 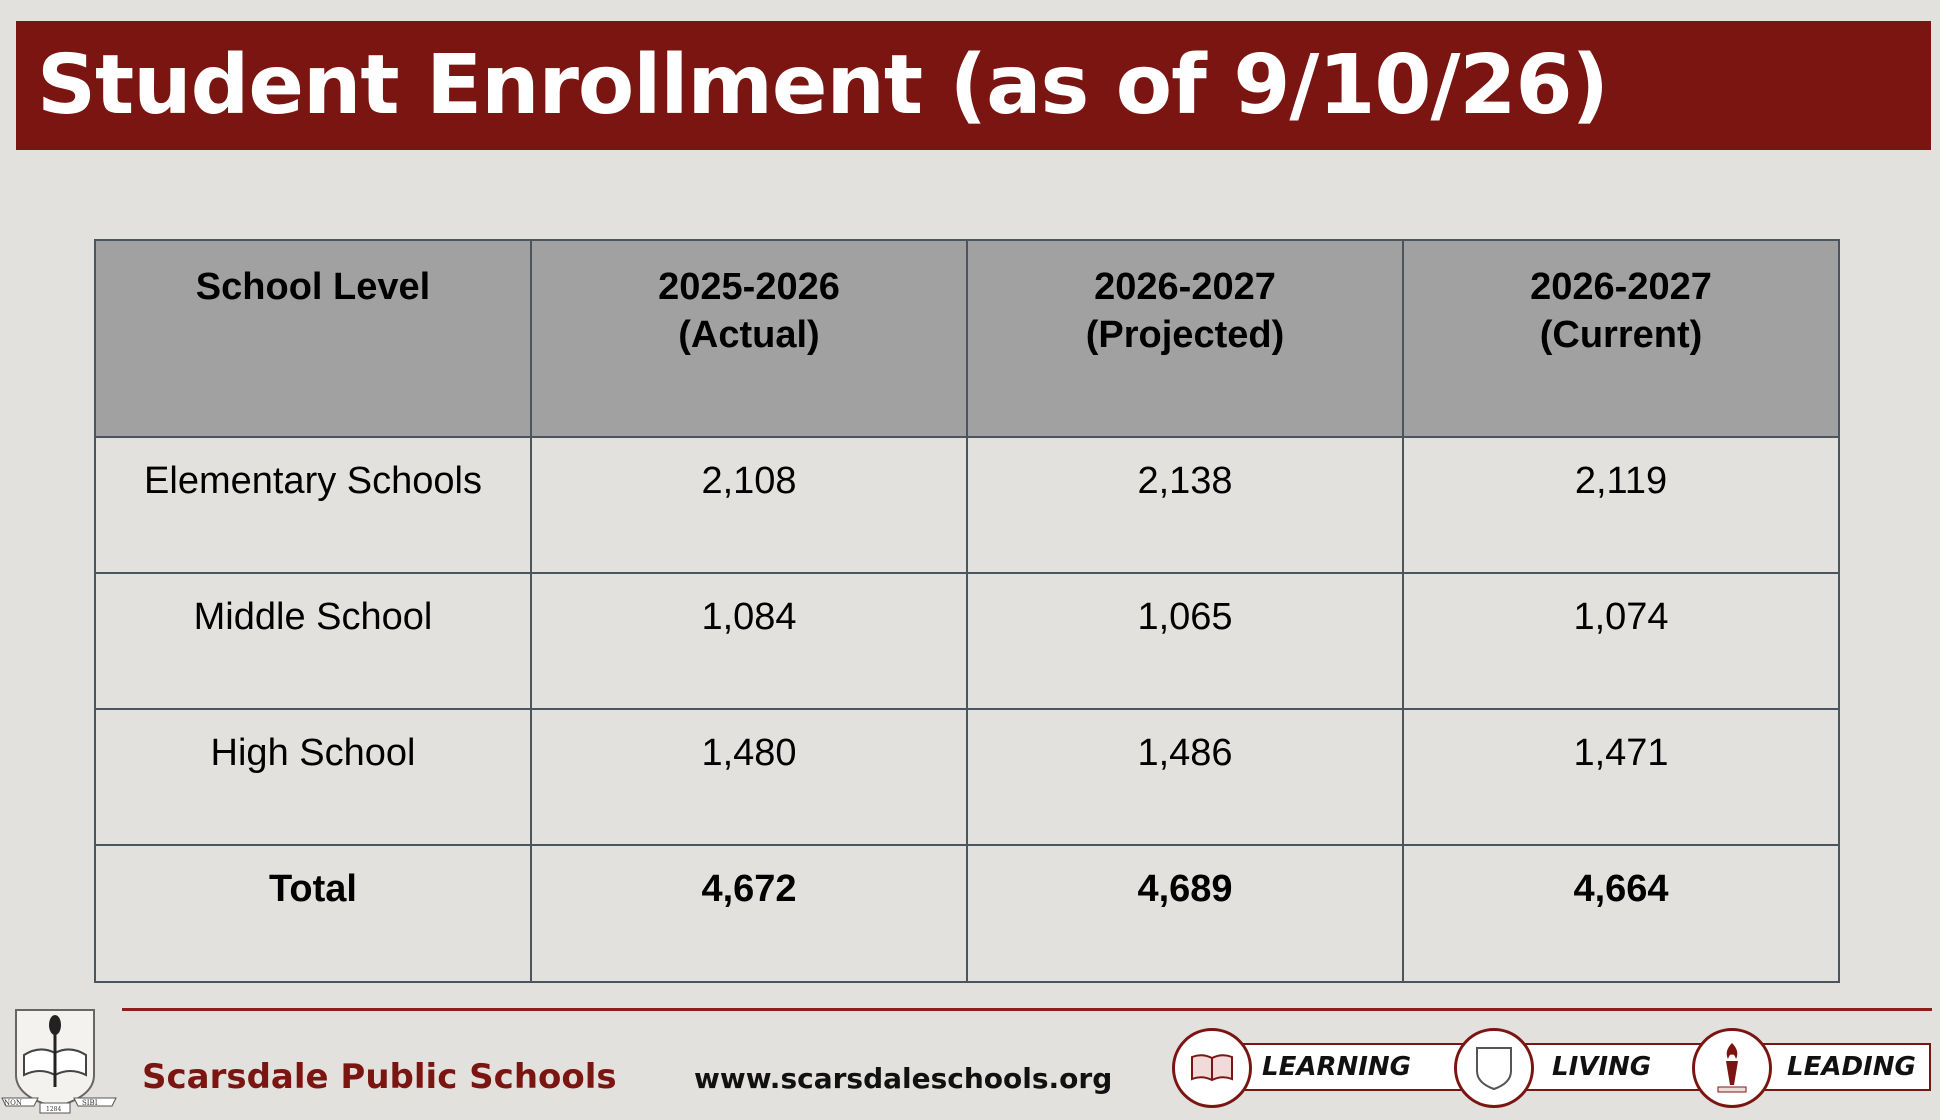 I want to click on page-title: Student Enrollment (as of 9/10/26), so click(x=823, y=85).